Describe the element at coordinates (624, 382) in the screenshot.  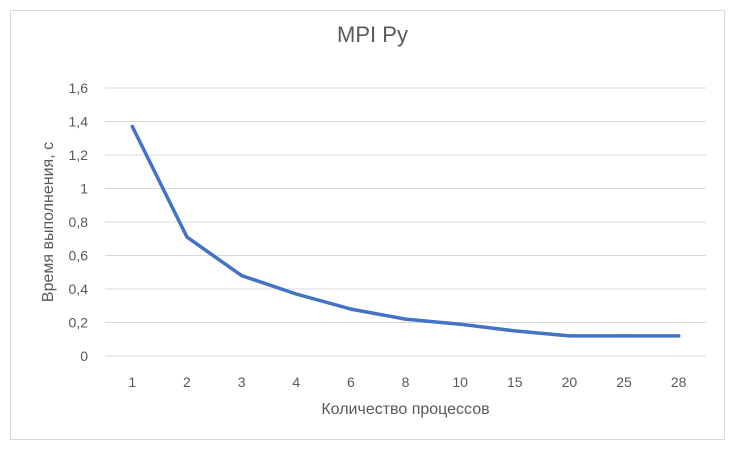
I see `x-tick-label: 25` at that location.